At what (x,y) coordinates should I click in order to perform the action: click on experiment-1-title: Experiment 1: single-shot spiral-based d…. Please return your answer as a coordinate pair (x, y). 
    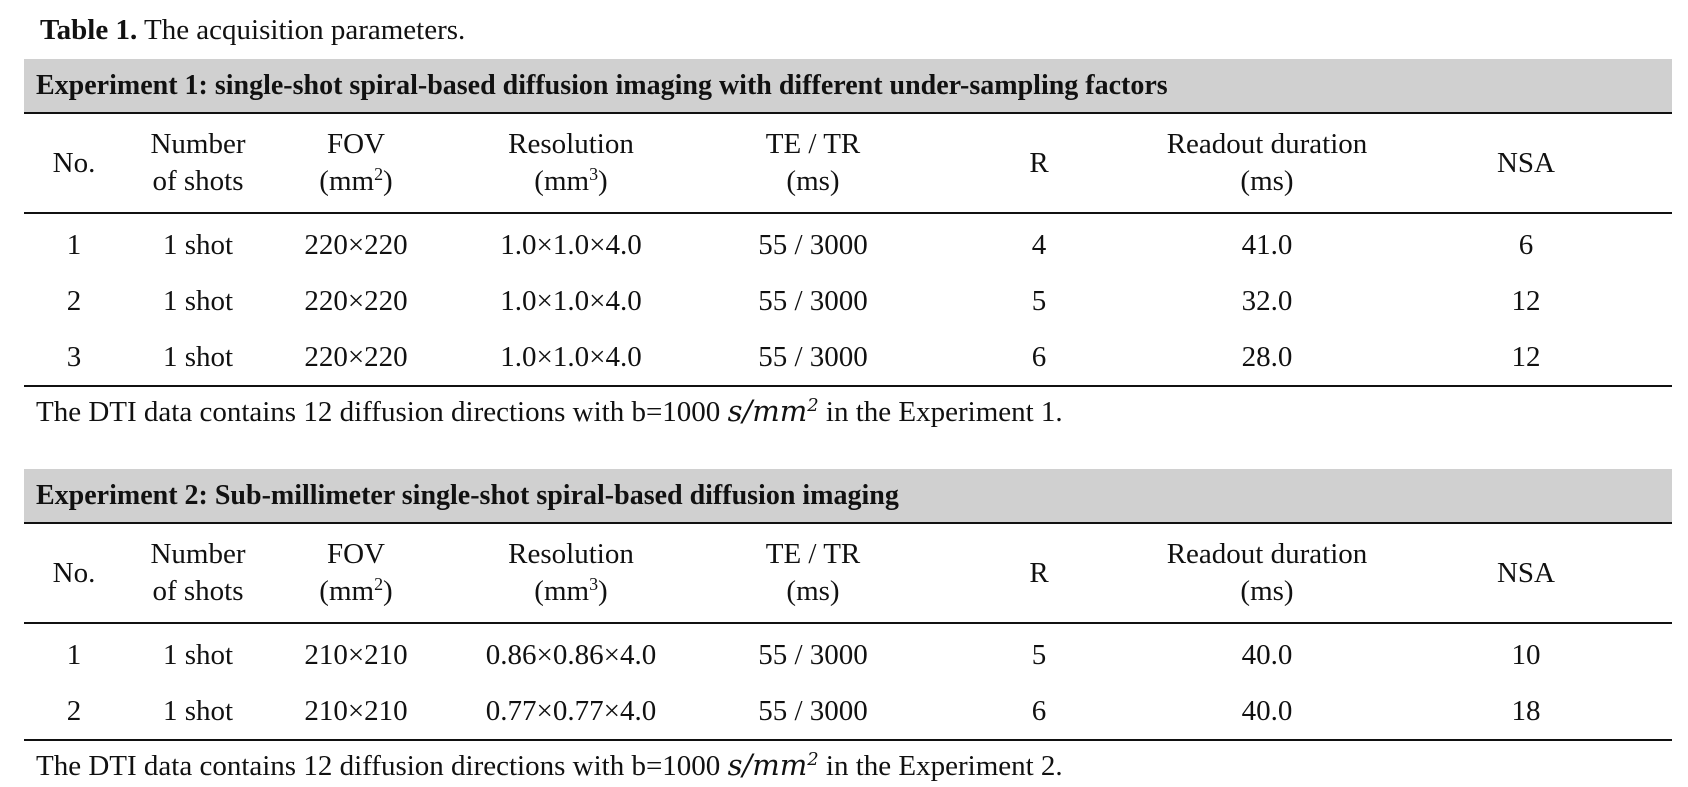
    Looking at the image, I should click on (848, 86).